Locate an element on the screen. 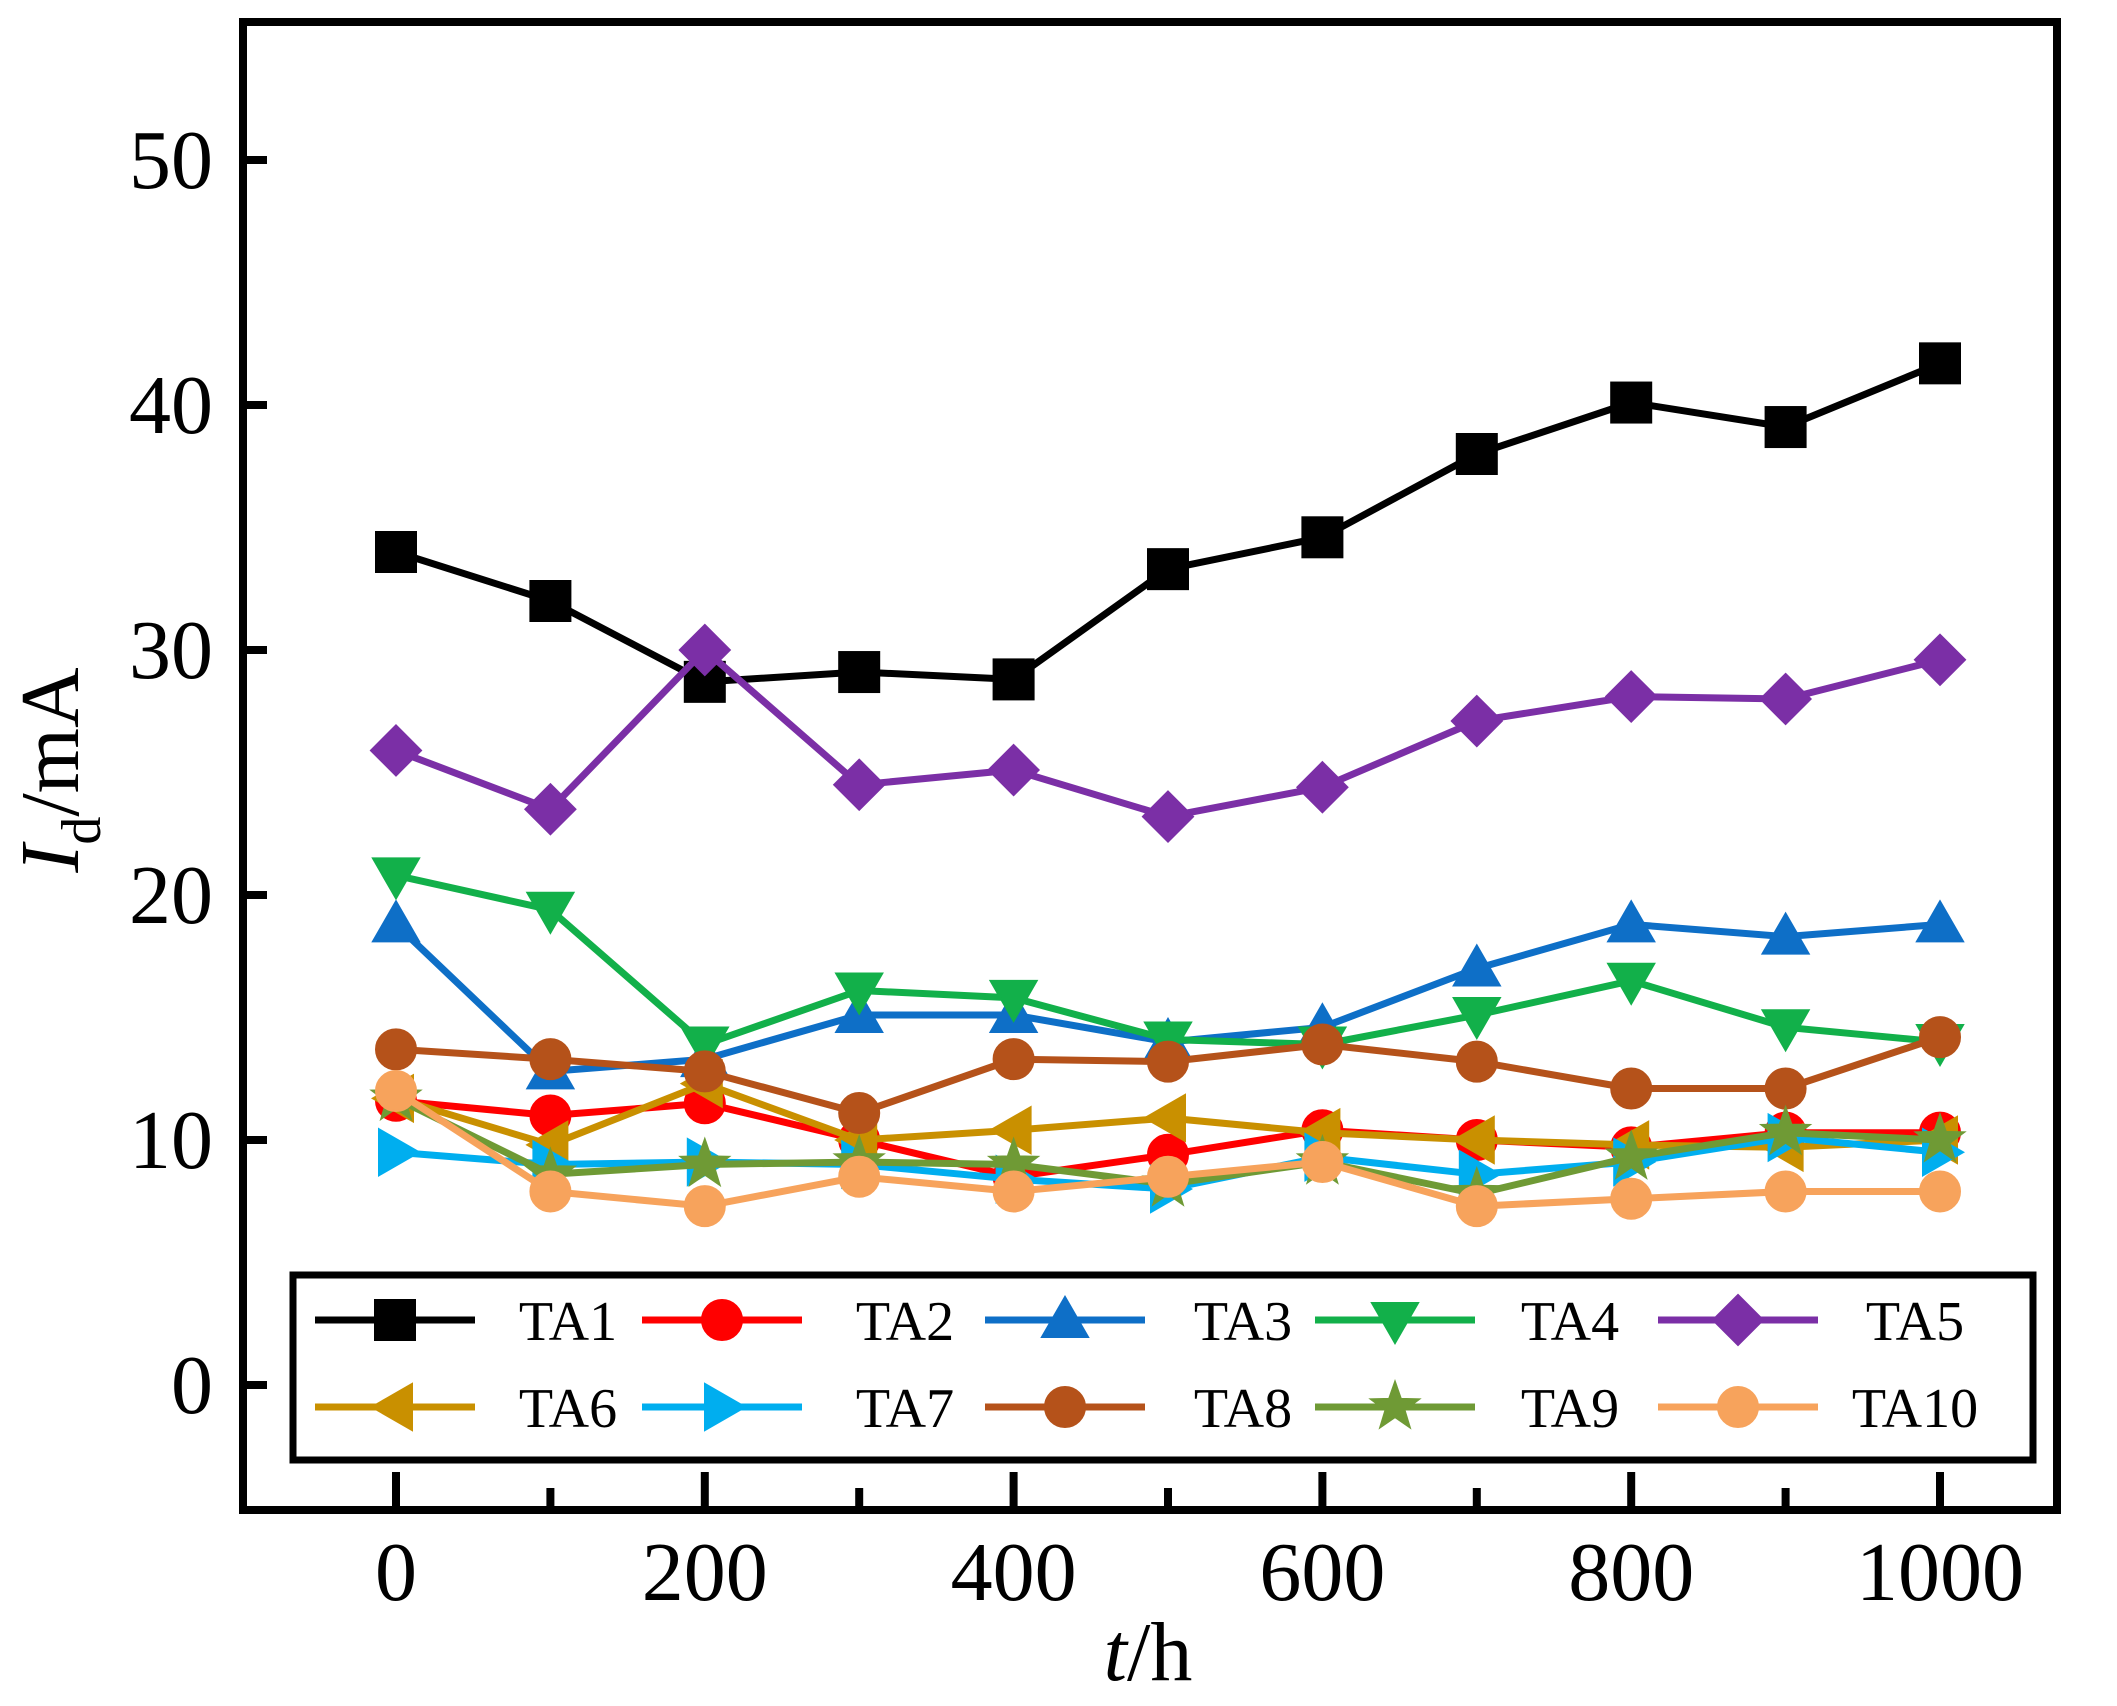  legend-item-ta2: TA2 is located at coordinates (798, 1322).